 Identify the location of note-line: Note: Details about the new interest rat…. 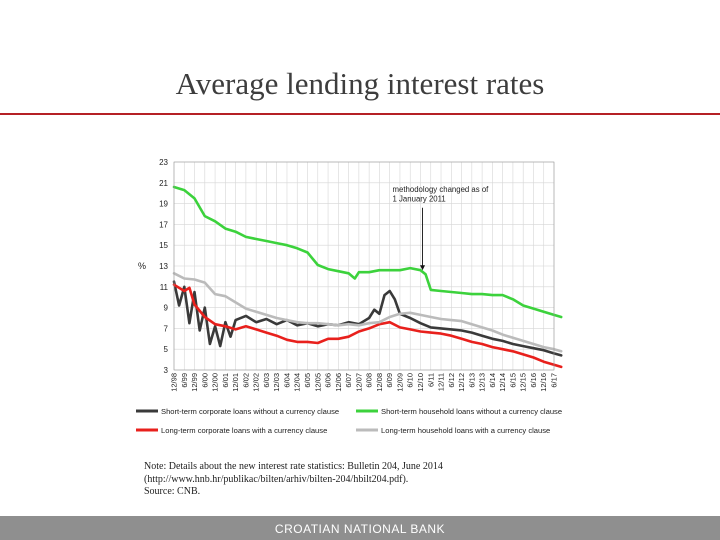
(293, 466).